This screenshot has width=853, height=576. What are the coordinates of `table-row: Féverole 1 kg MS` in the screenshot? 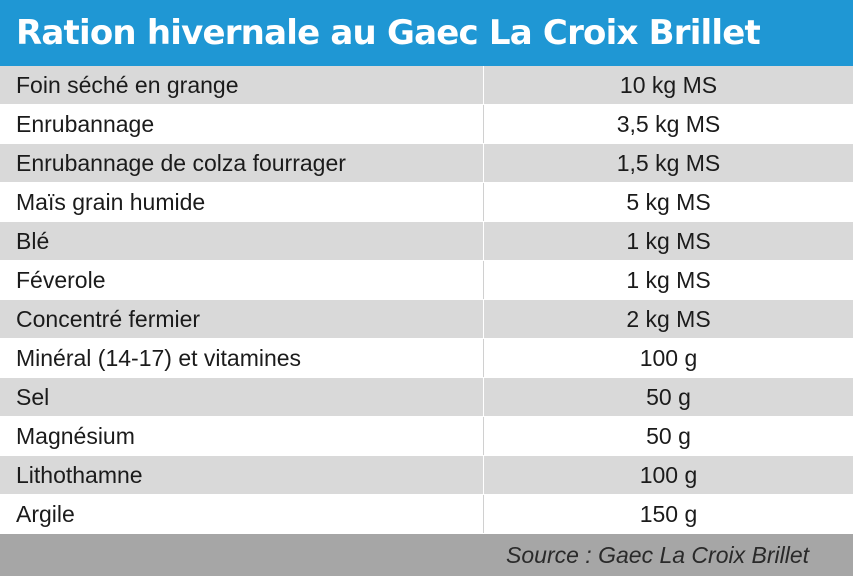 It's located at (426, 280).